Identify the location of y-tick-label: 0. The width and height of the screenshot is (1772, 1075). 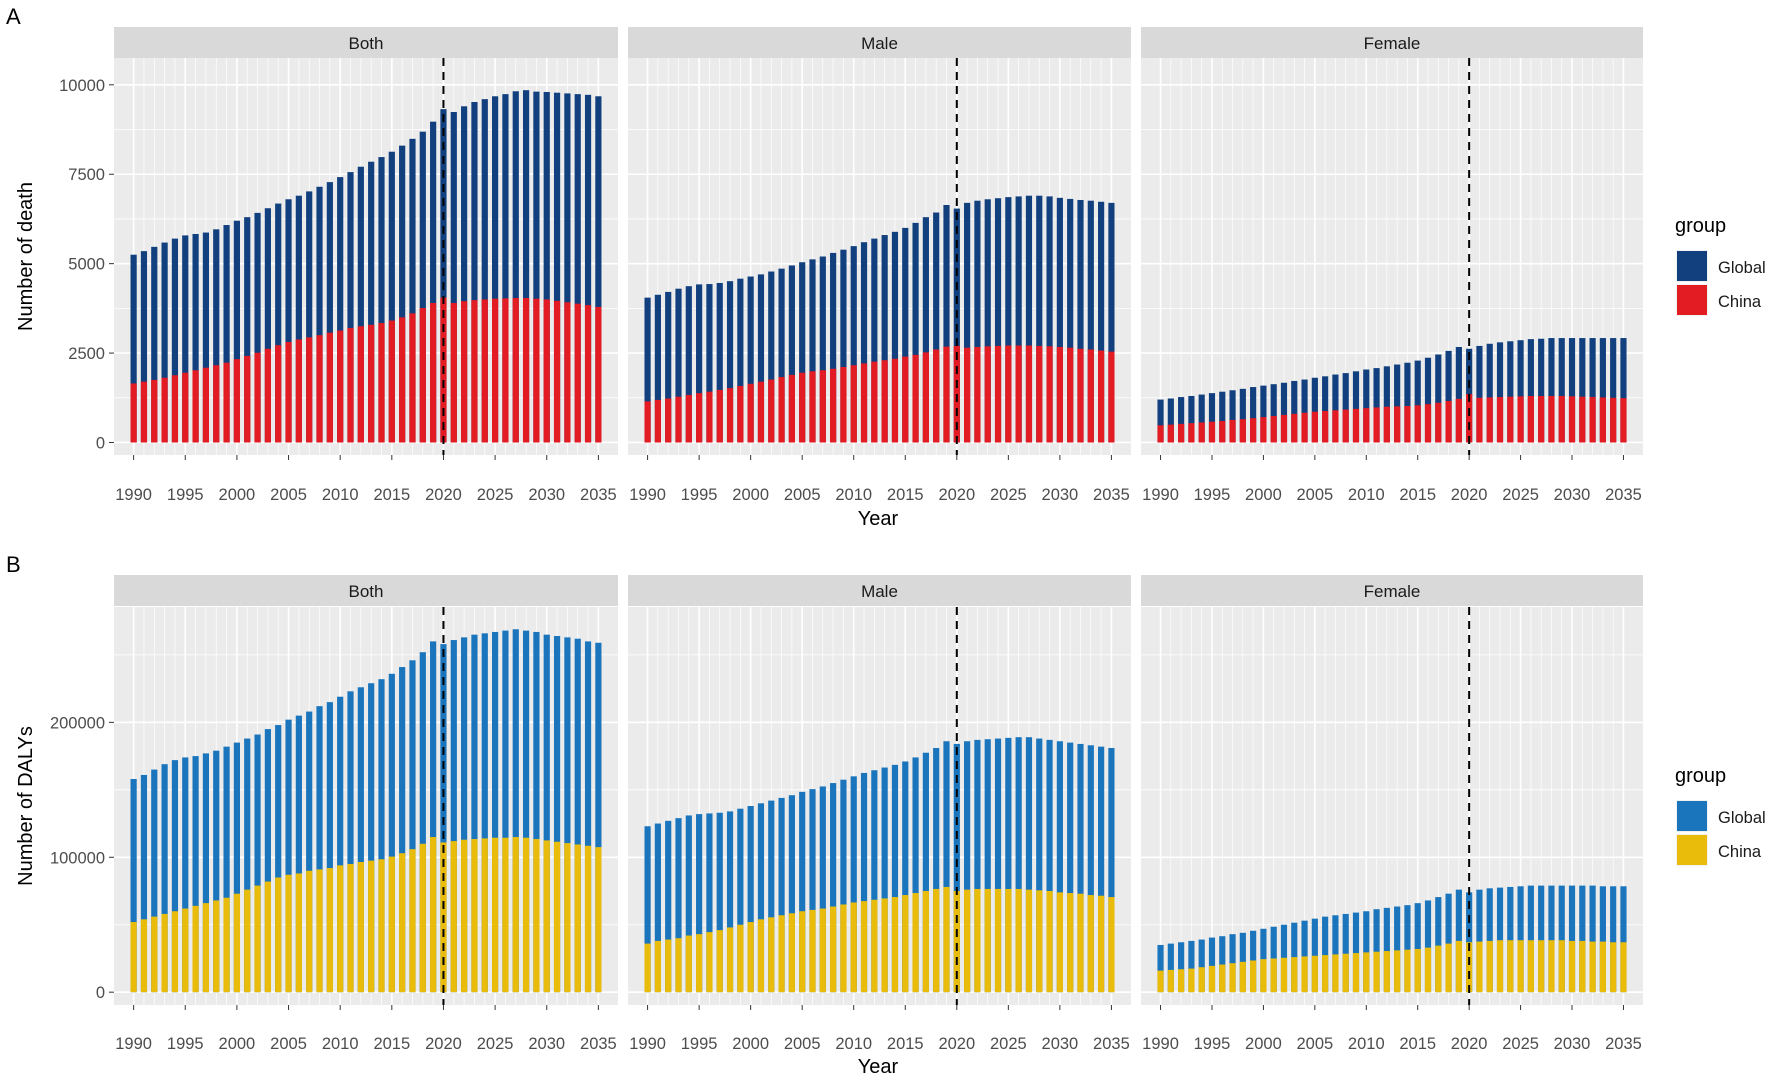
(100, 993).